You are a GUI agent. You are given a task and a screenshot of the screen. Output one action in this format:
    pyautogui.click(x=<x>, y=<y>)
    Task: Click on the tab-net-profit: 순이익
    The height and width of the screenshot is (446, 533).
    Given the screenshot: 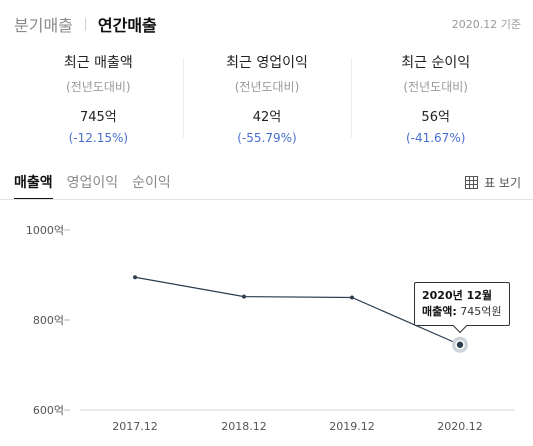 What is the action you would take?
    pyautogui.click(x=151, y=183)
    